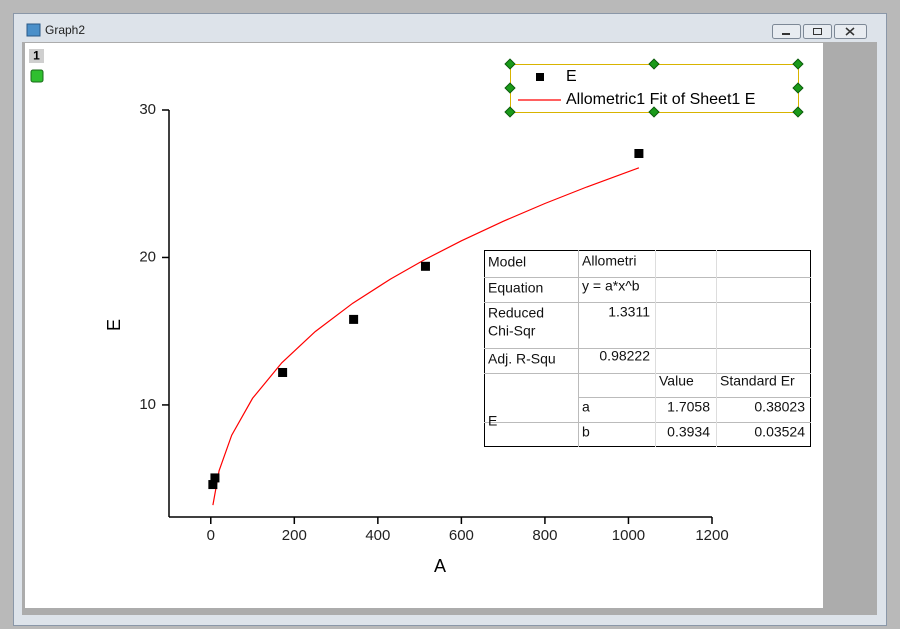 The width and height of the screenshot is (900, 629). I want to click on cell: y = a*x^b, so click(611, 286).